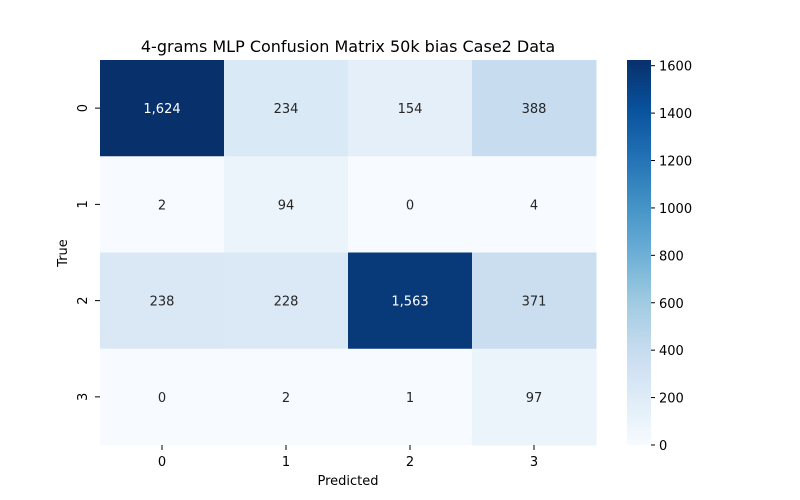 This screenshot has height=500, width=800. What do you see at coordinates (83, 300) in the screenshot?
I see `y-tick-label: 2` at bounding box center [83, 300].